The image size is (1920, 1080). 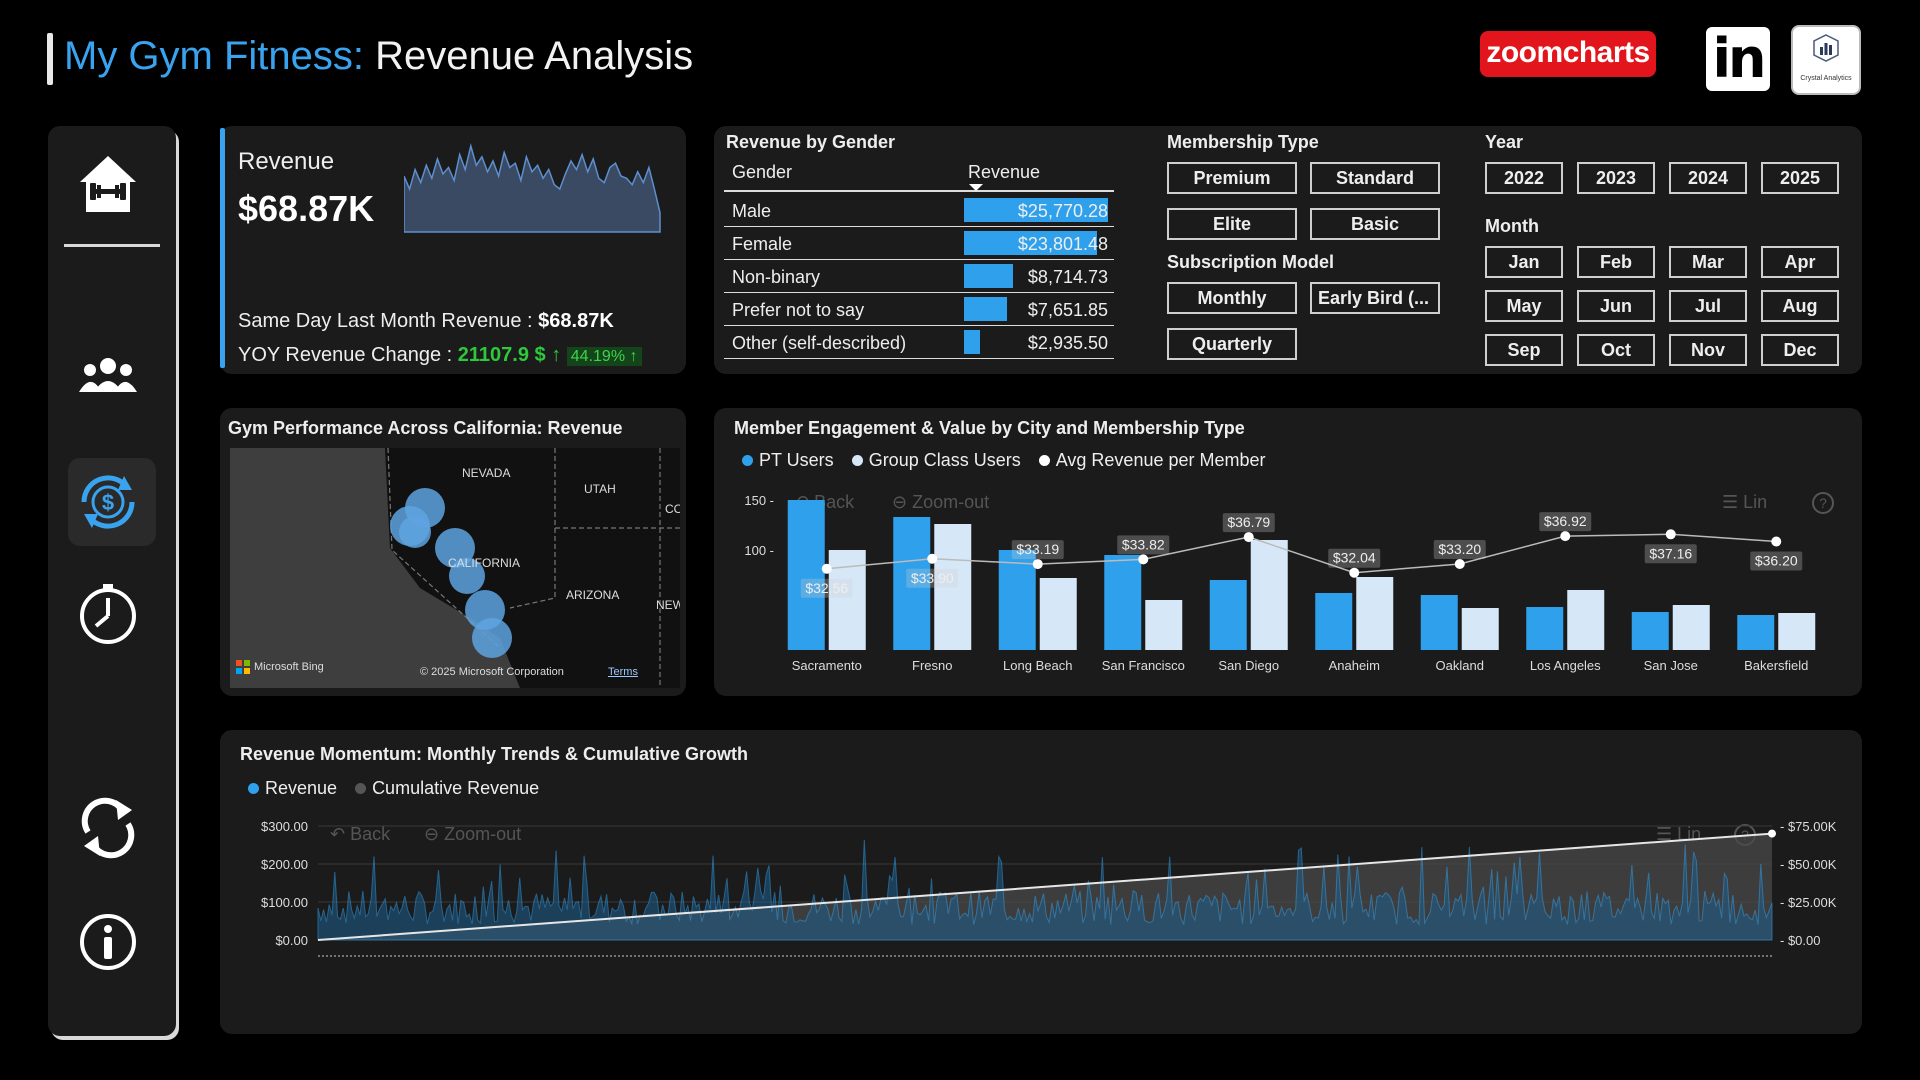 I want to click on month-button-nov: Nov, so click(x=1708, y=350).